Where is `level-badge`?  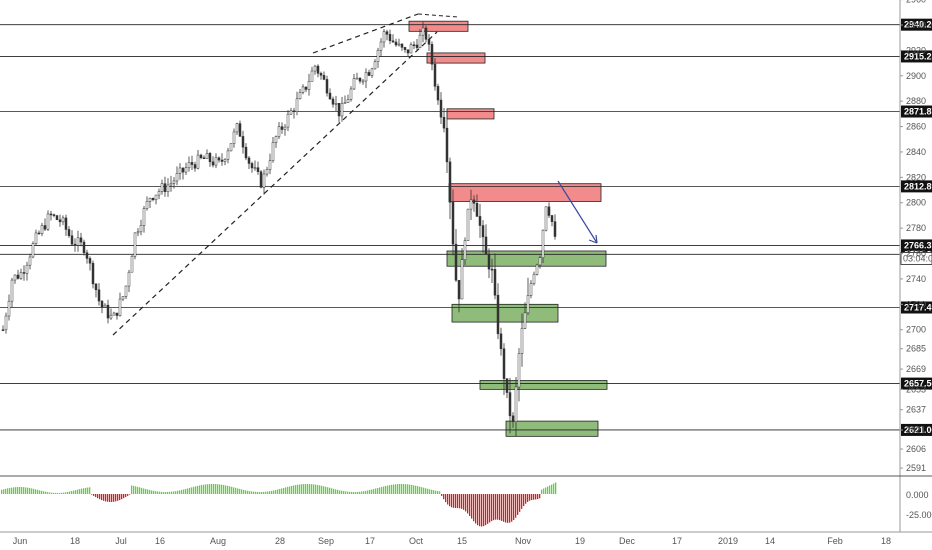
level-badge is located at coordinates (916, 24).